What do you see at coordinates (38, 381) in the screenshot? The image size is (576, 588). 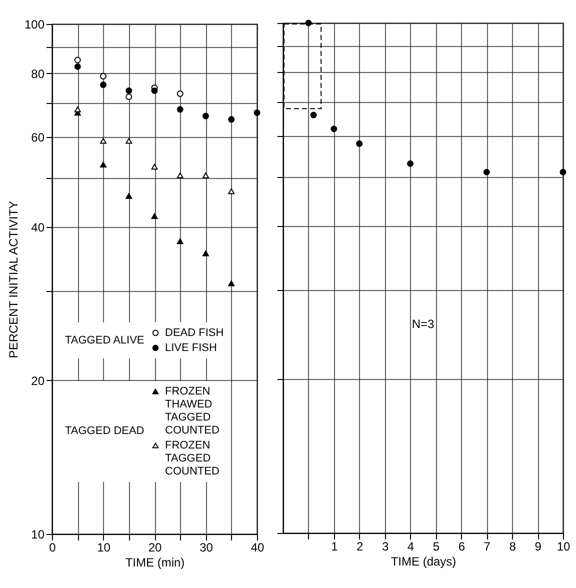 I see `y-tick-label: 20` at bounding box center [38, 381].